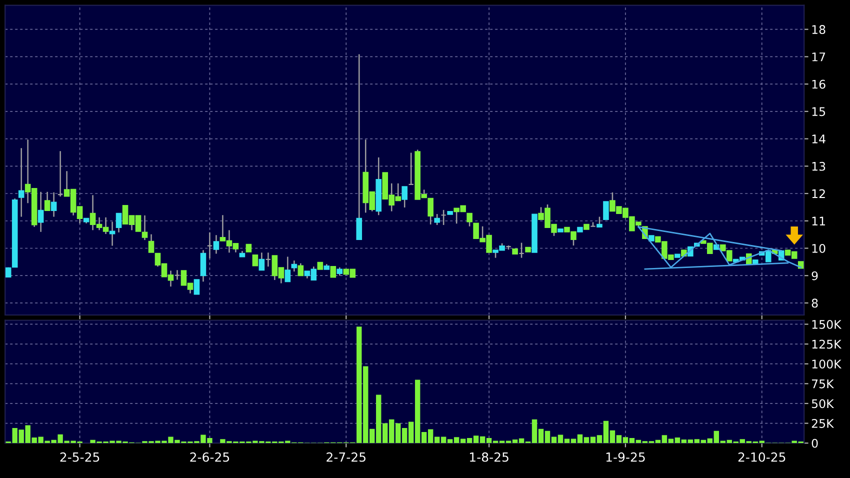  I want to click on y-tick-label: 125K, so click(827, 344).